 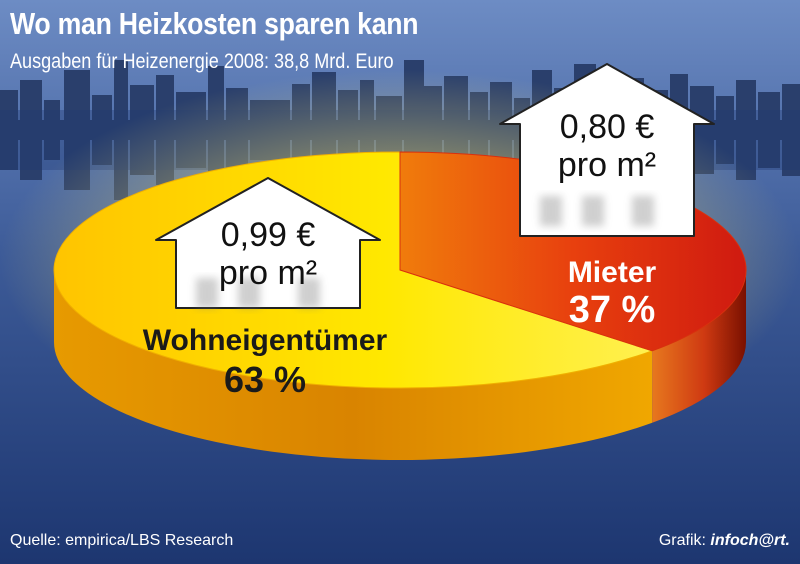 I want to click on house-wohneigentuemer-cost: 0,99 €, so click(x=268, y=235).